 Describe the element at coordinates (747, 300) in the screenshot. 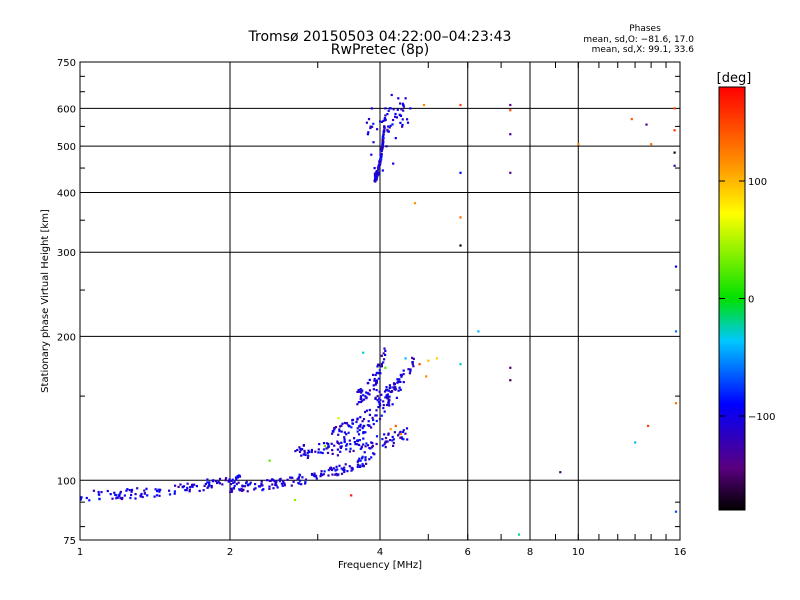

I see `colorbar-ticks: 100 0 −100` at that location.